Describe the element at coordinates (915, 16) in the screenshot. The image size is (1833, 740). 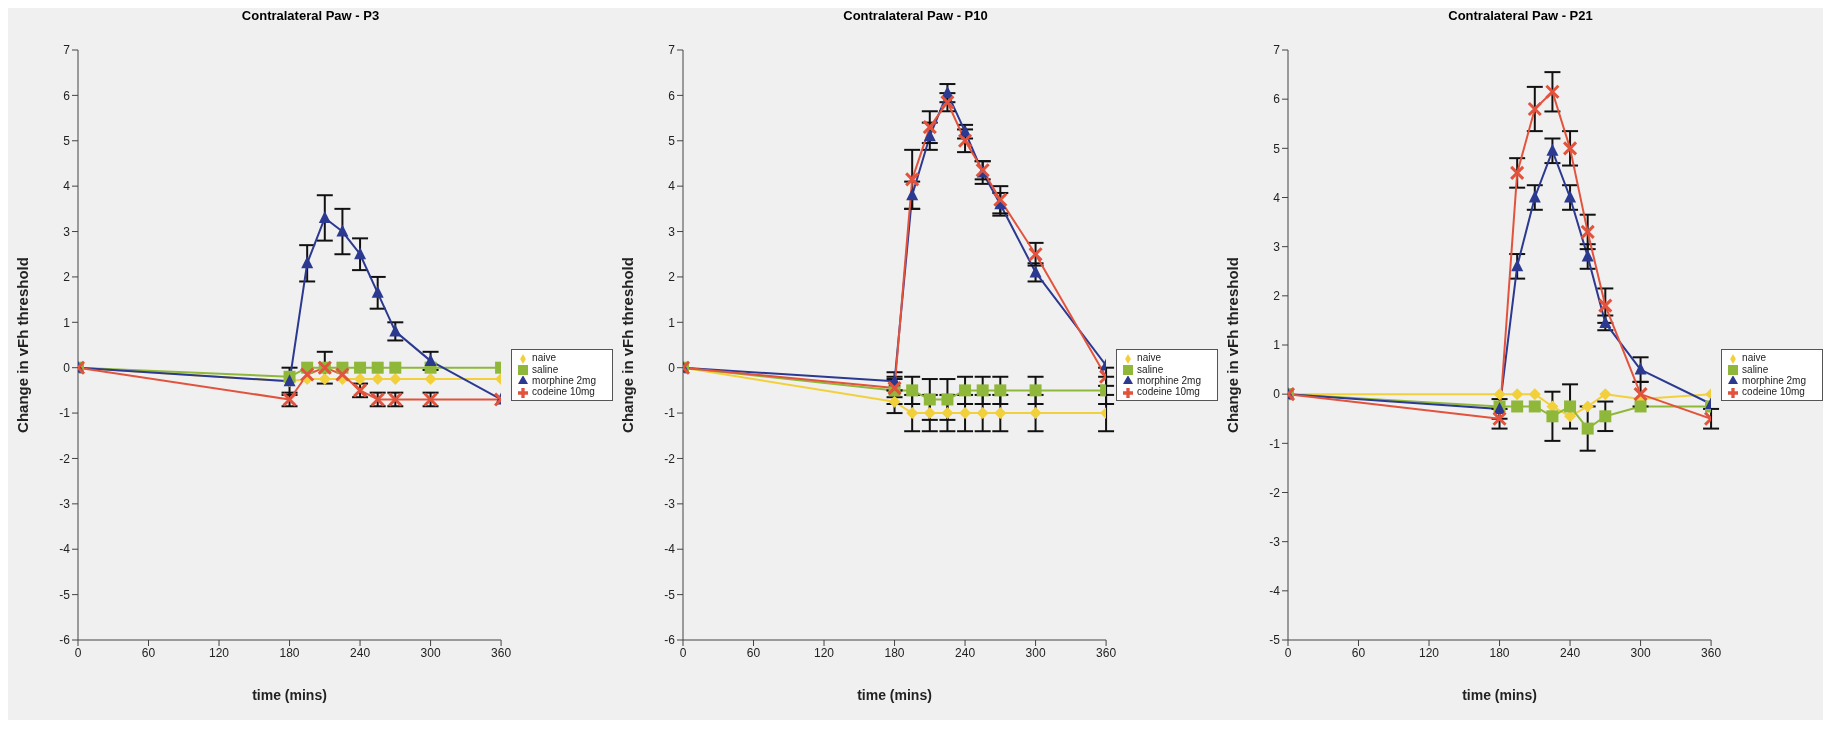
I see `chart-title: Contralateral Paw - P10` at that location.